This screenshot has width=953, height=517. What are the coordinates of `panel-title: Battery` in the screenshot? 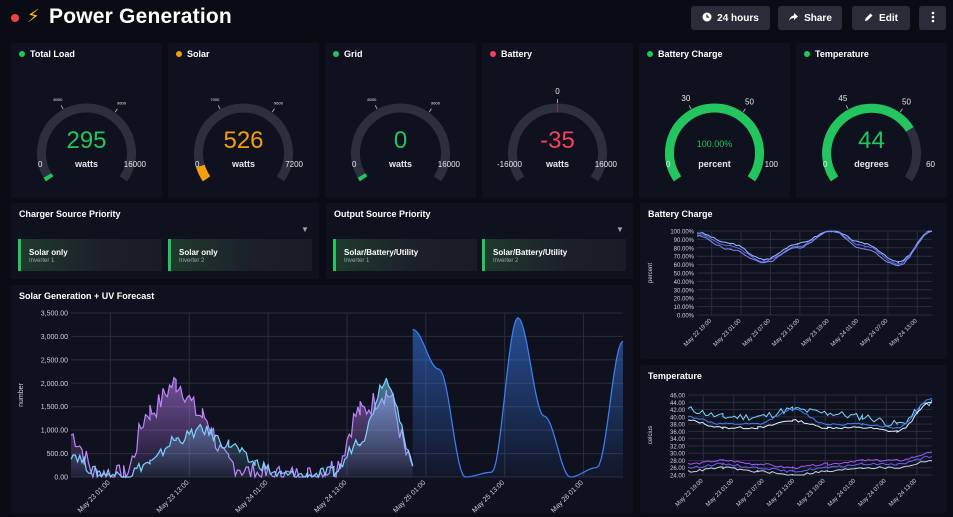 It's located at (511, 54).